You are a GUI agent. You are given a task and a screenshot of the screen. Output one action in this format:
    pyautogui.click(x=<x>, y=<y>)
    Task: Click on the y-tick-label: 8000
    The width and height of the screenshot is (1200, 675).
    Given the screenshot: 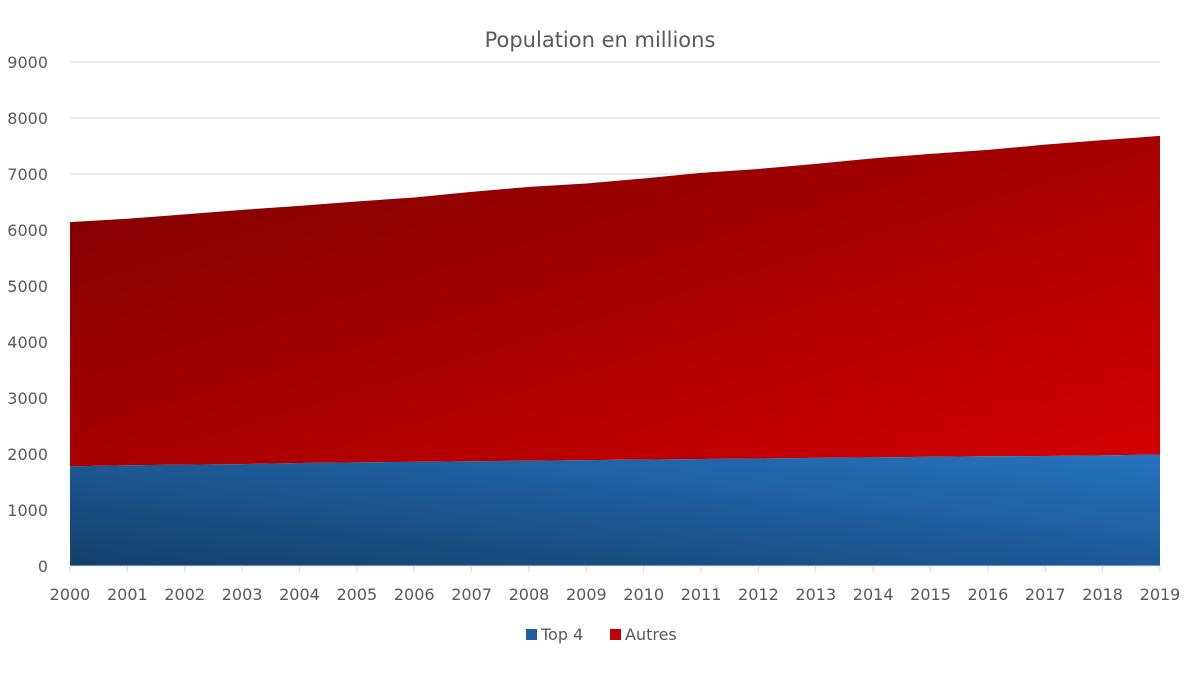 What is the action you would take?
    pyautogui.click(x=27, y=118)
    